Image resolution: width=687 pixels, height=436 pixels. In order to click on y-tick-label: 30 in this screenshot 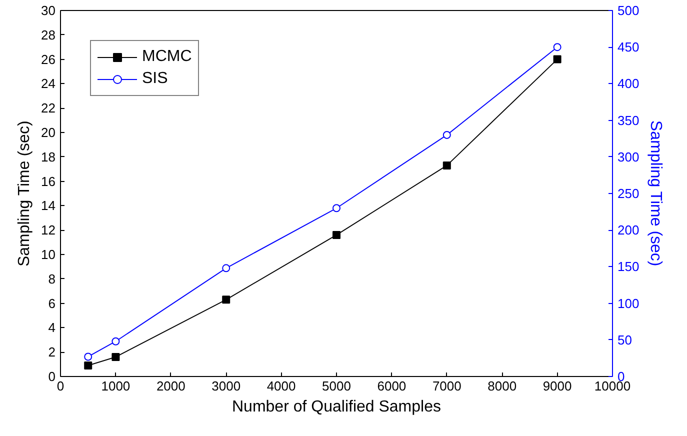, I will do `click(48, 10)`.